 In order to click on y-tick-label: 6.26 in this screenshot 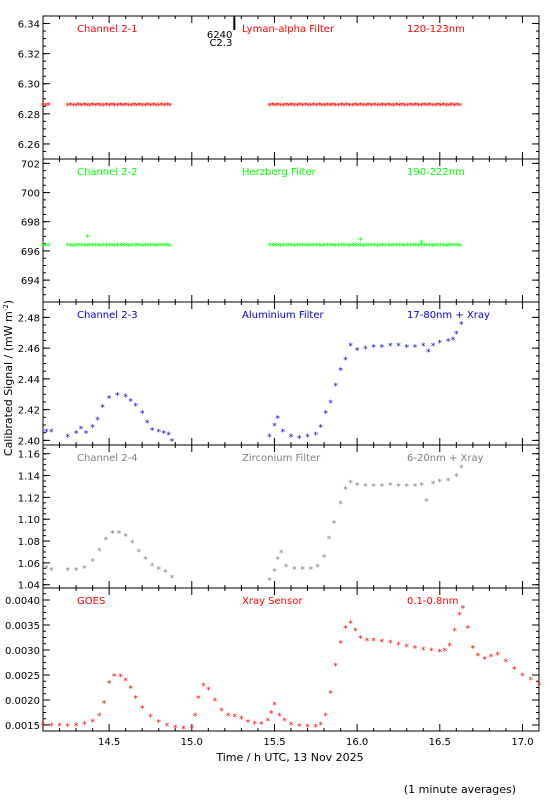, I will do `click(29, 145)`.